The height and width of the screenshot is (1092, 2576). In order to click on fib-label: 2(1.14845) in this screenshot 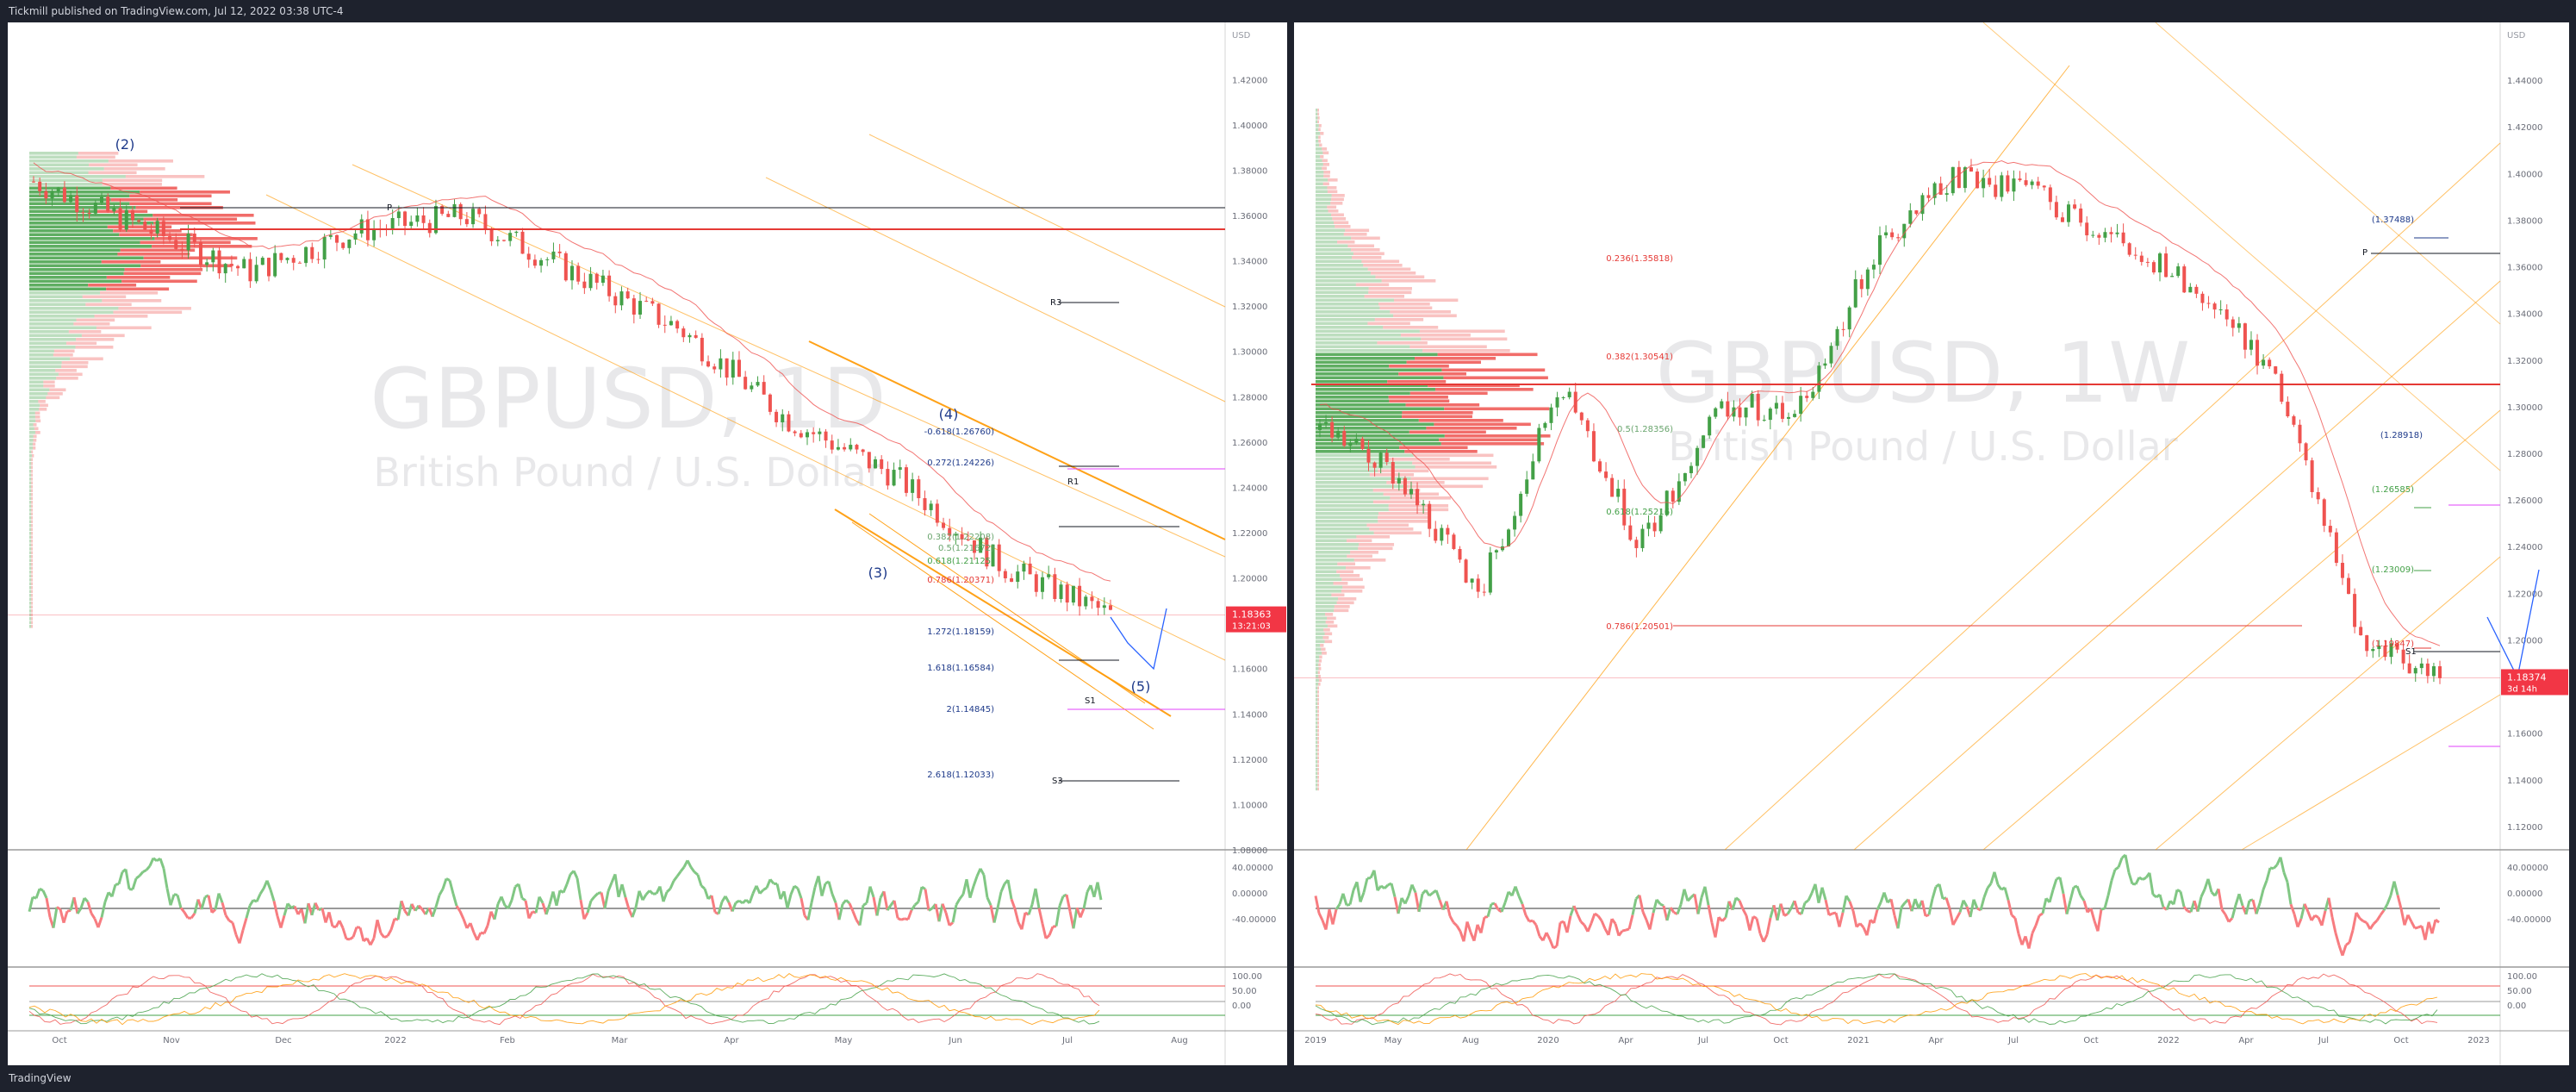, I will do `click(970, 709)`.